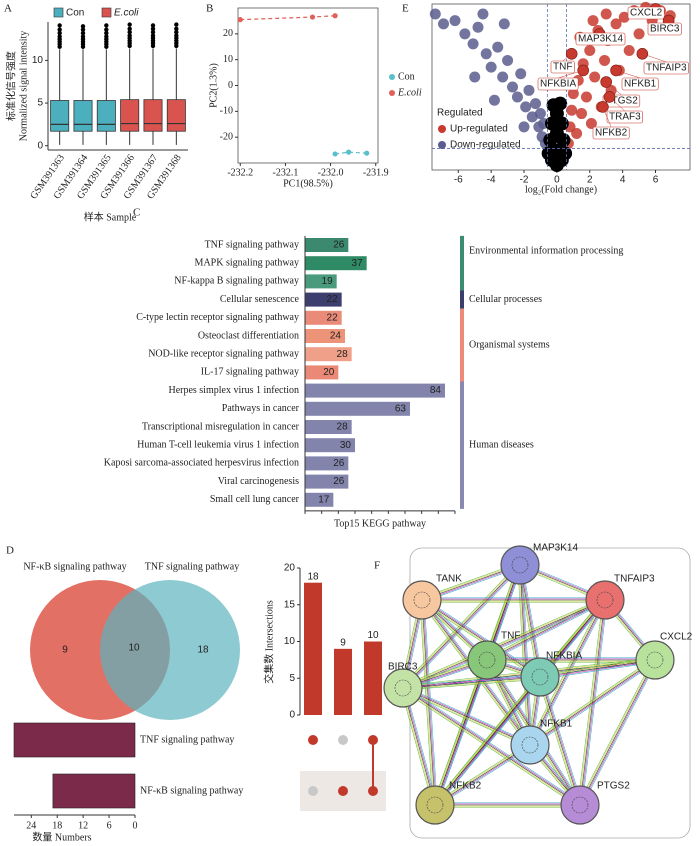  What do you see at coordinates (292, 715) in the screenshot?
I see `y-tick-label: 0` at bounding box center [292, 715].